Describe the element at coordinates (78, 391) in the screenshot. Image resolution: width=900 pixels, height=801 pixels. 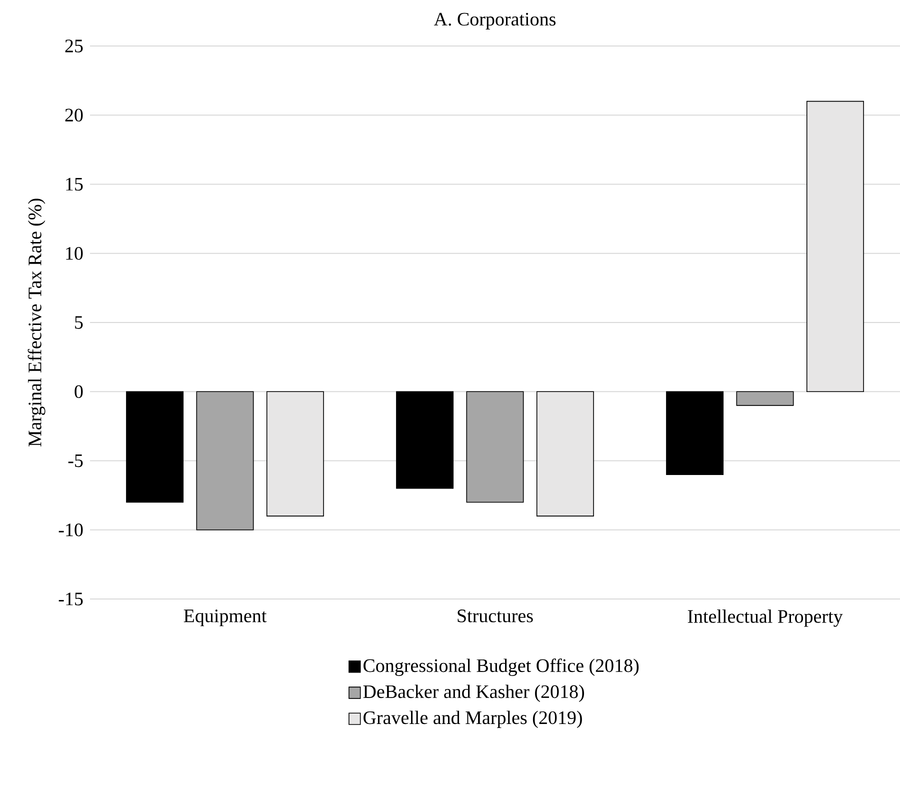
I see `y-tick-label: 0` at that location.